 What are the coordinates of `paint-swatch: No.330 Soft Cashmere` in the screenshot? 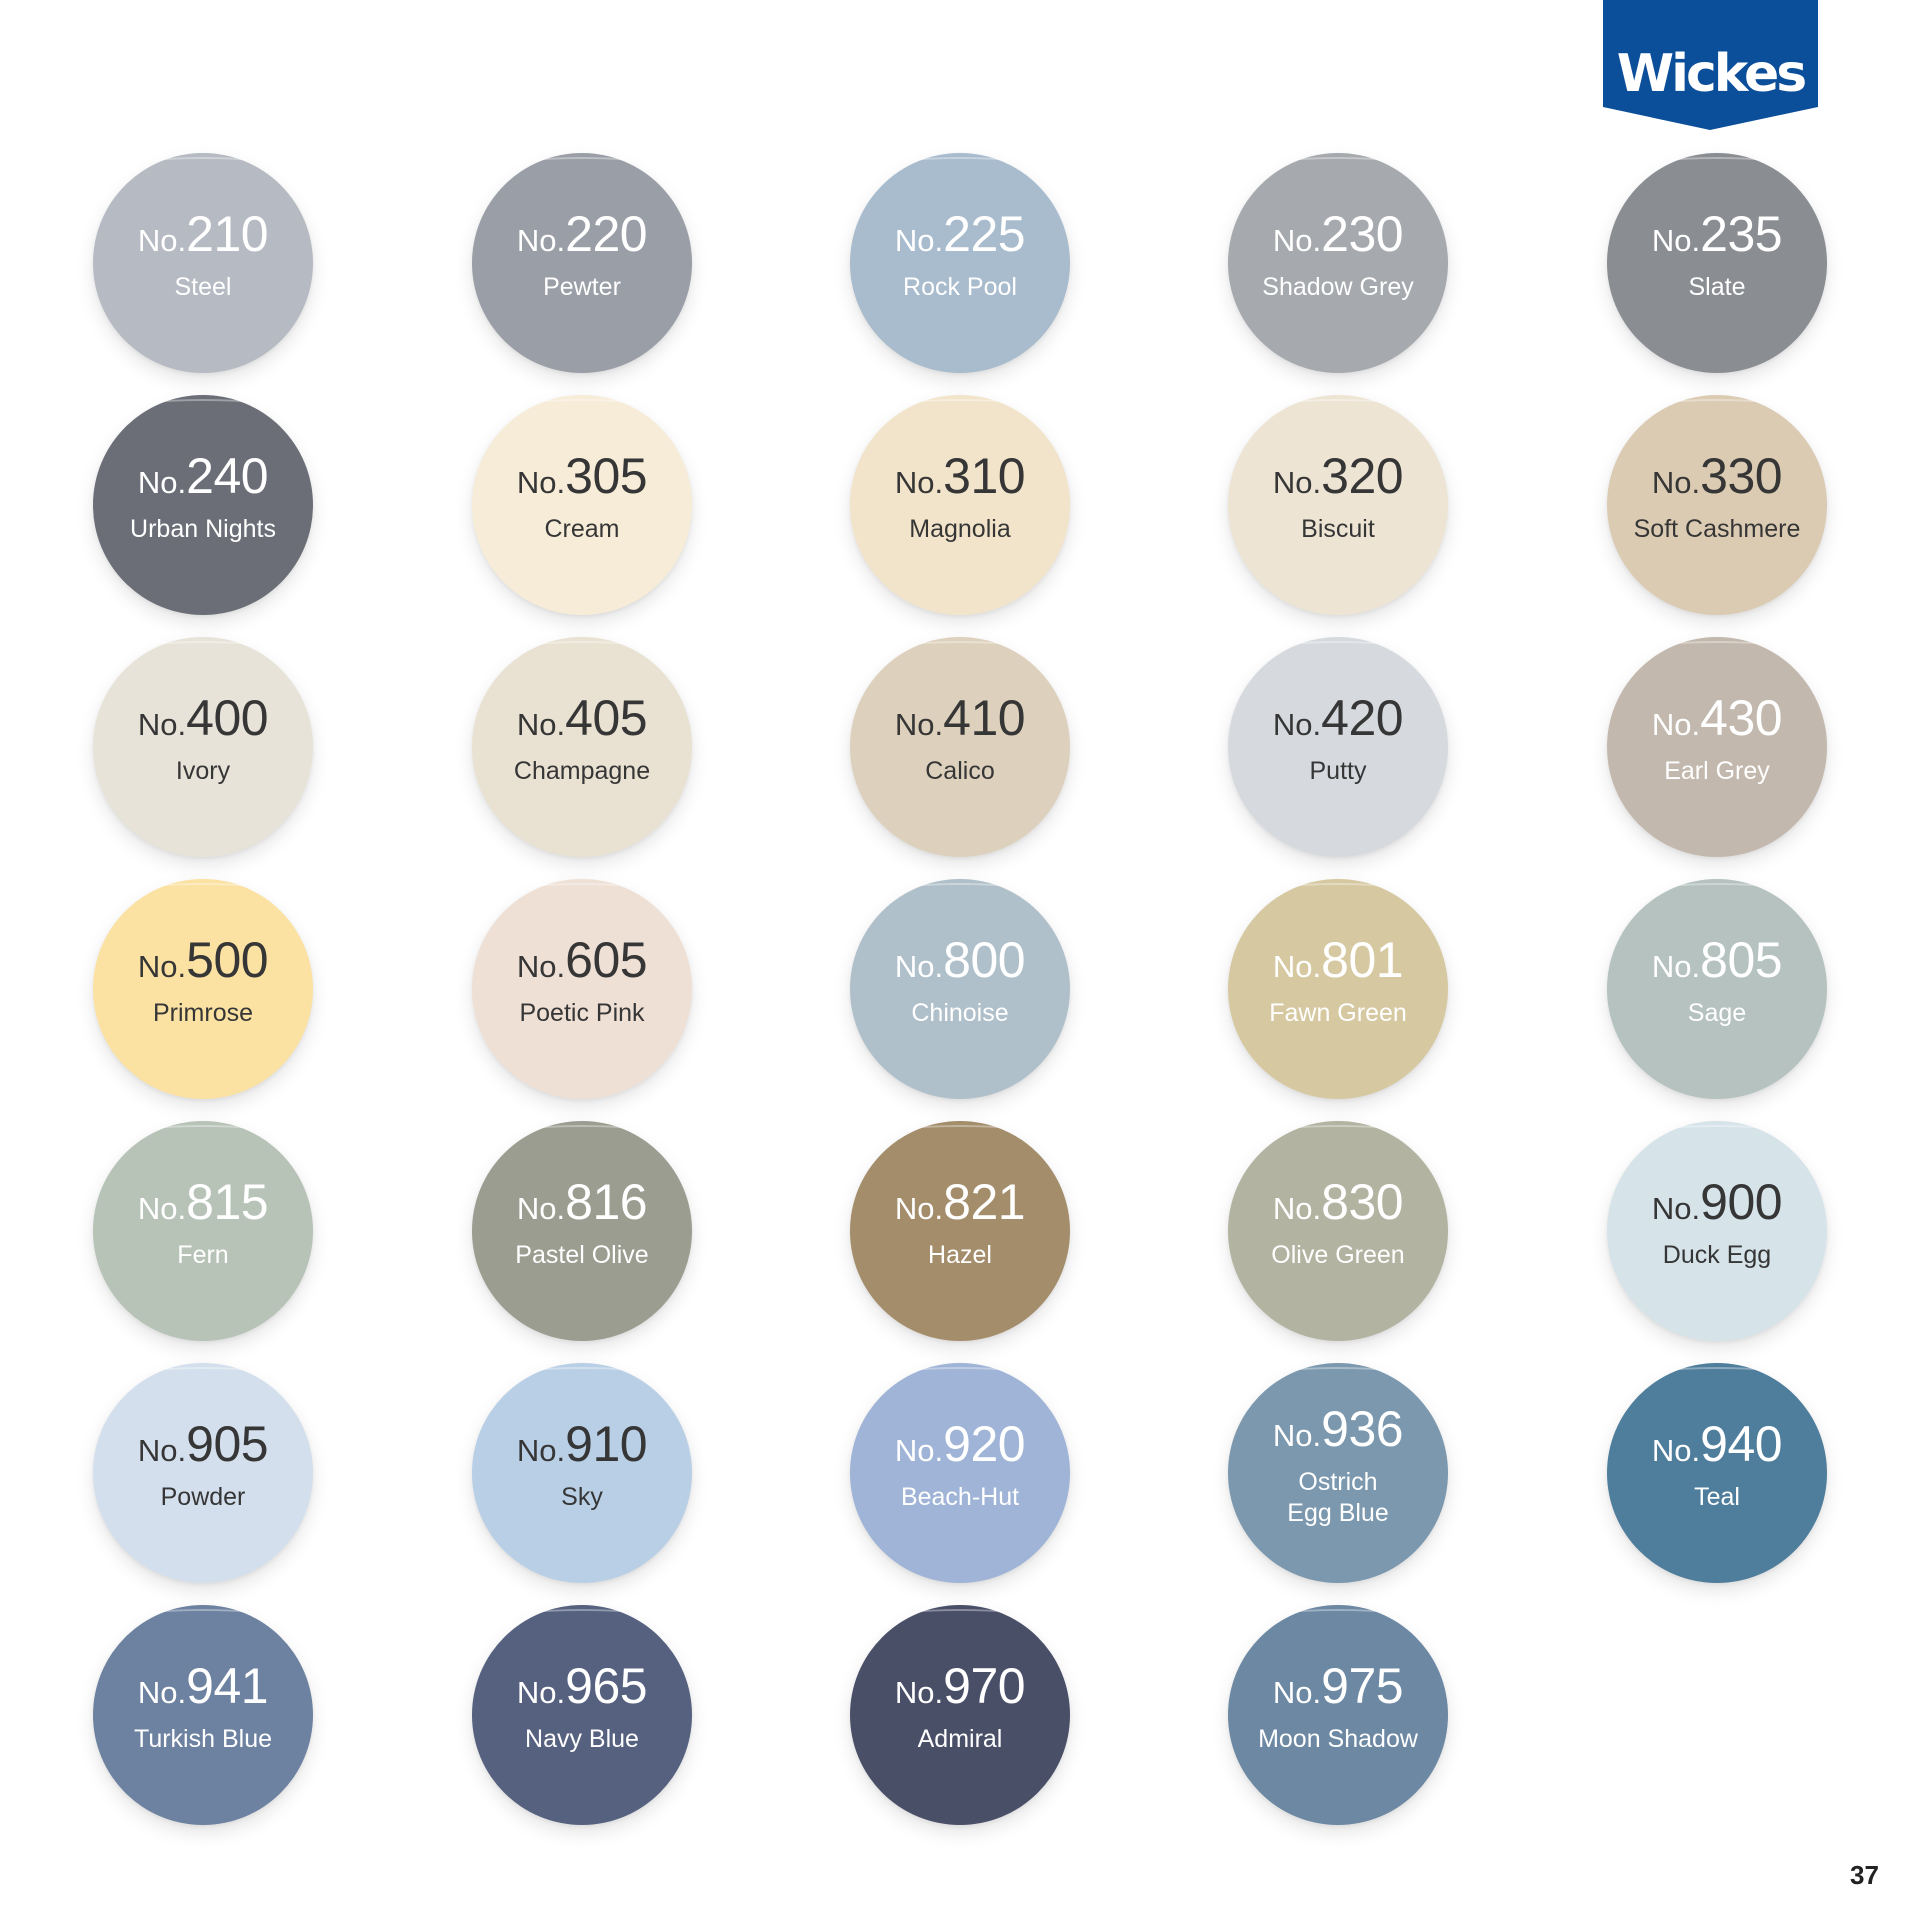 It's located at (1717, 505).